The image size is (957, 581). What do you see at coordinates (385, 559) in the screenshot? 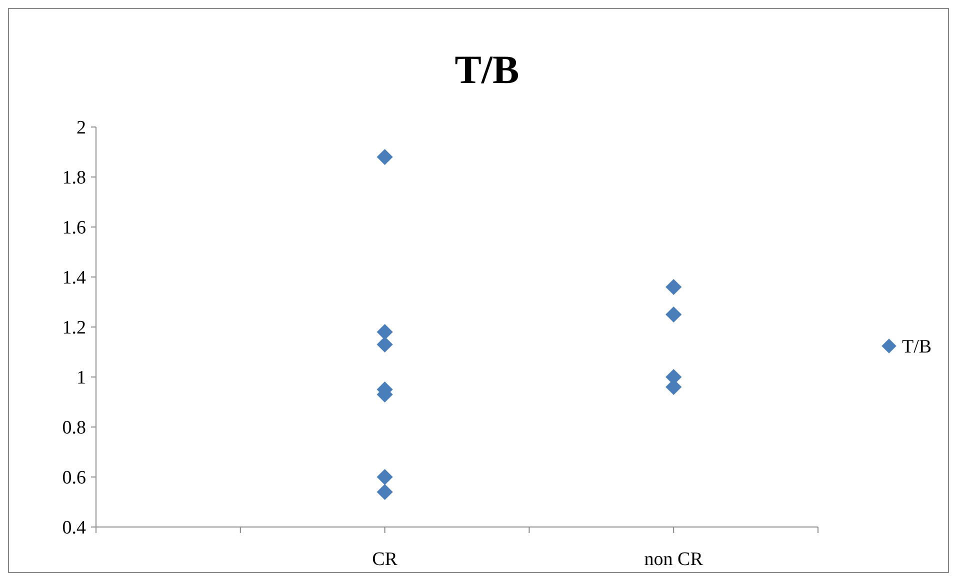
I see `x-tick-label: CR` at bounding box center [385, 559].